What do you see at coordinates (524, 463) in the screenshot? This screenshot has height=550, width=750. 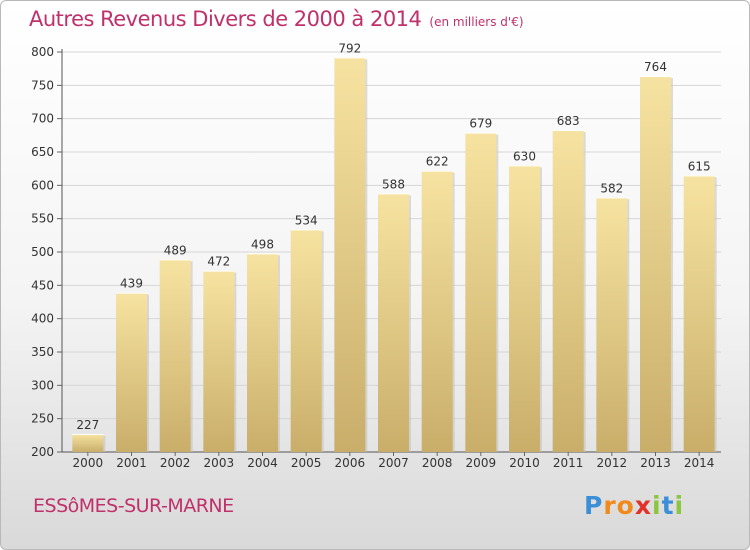 I see `x-tick-label: 2010` at bounding box center [524, 463].